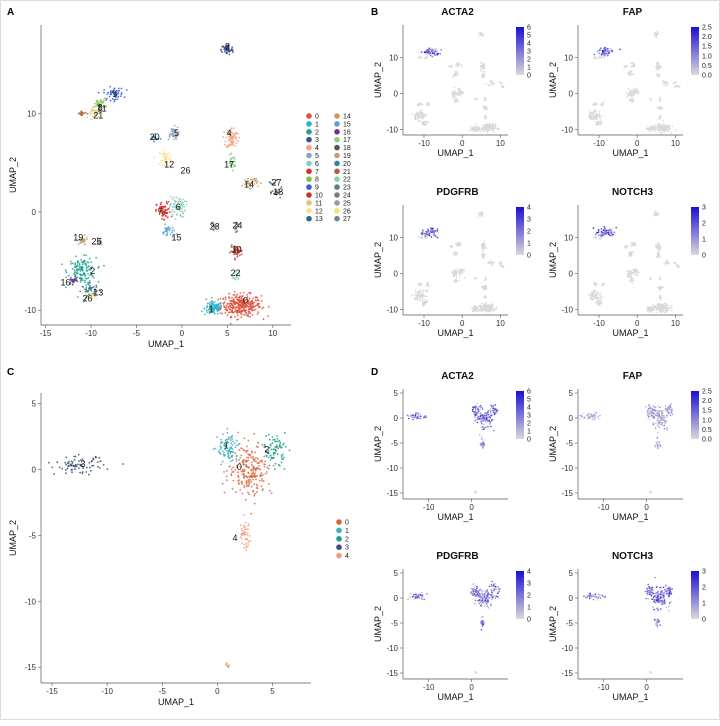 This screenshot has height=726, width=720. Describe the element at coordinates (347, 164) in the screenshot. I see `panel-a-legend-label-20: 20` at that location.